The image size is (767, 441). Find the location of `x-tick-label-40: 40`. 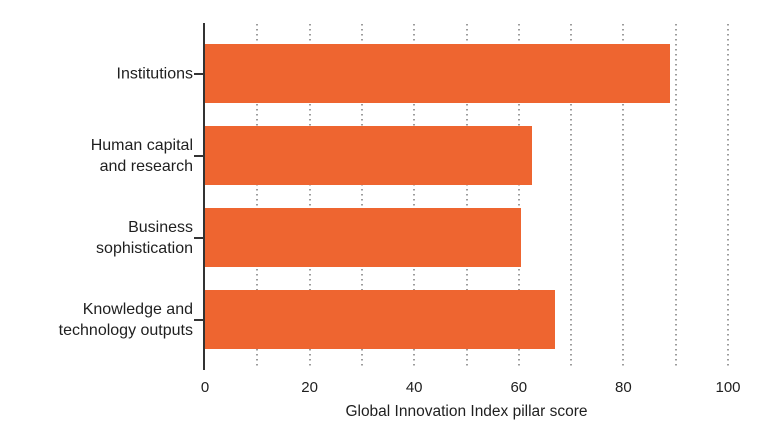

x-tick-label-40: 40 is located at coordinates (414, 387).